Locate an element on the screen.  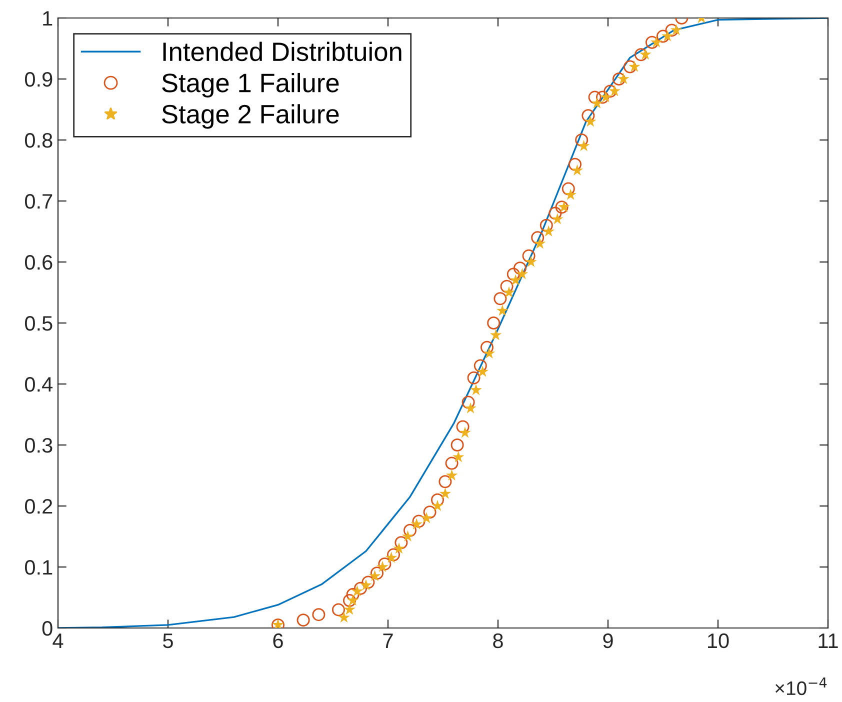
x-tick-label: 7 is located at coordinates (388, 641).